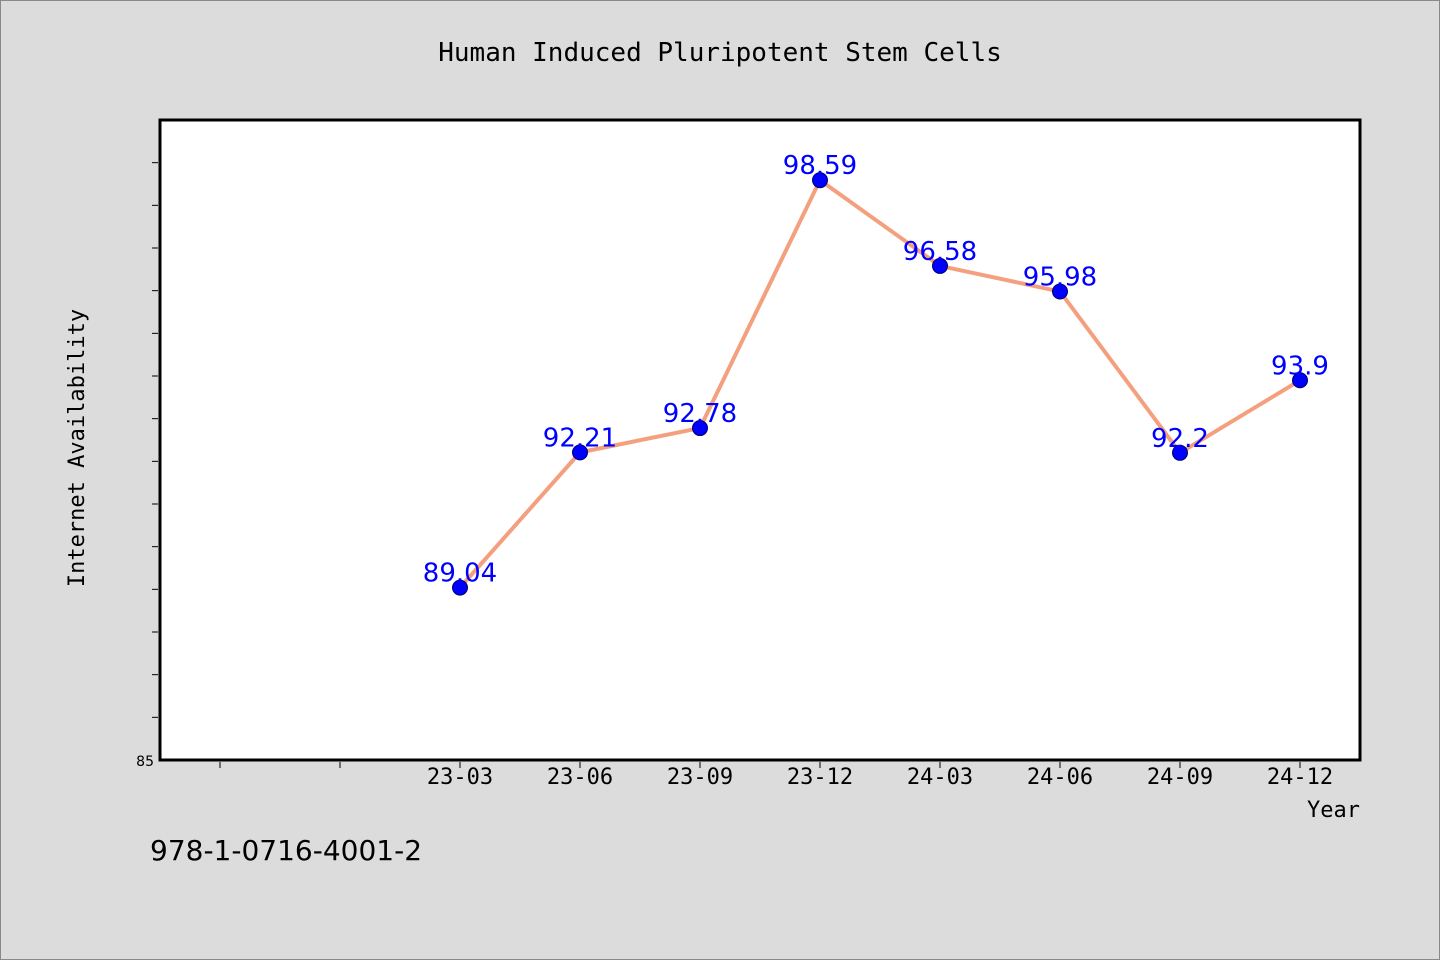 The width and height of the screenshot is (1440, 960). Describe the element at coordinates (77, 448) in the screenshot. I see `y-axis-label: Internet Availability` at that location.